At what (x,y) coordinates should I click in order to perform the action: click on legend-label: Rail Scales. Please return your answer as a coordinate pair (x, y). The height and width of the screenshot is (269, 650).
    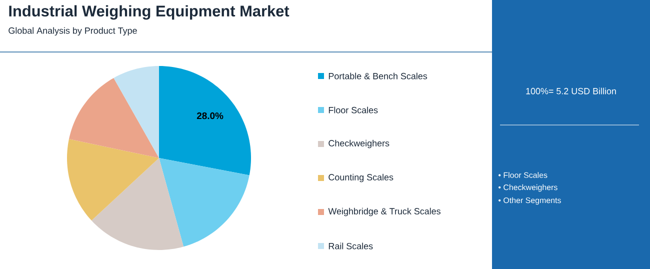
    Looking at the image, I should click on (350, 246).